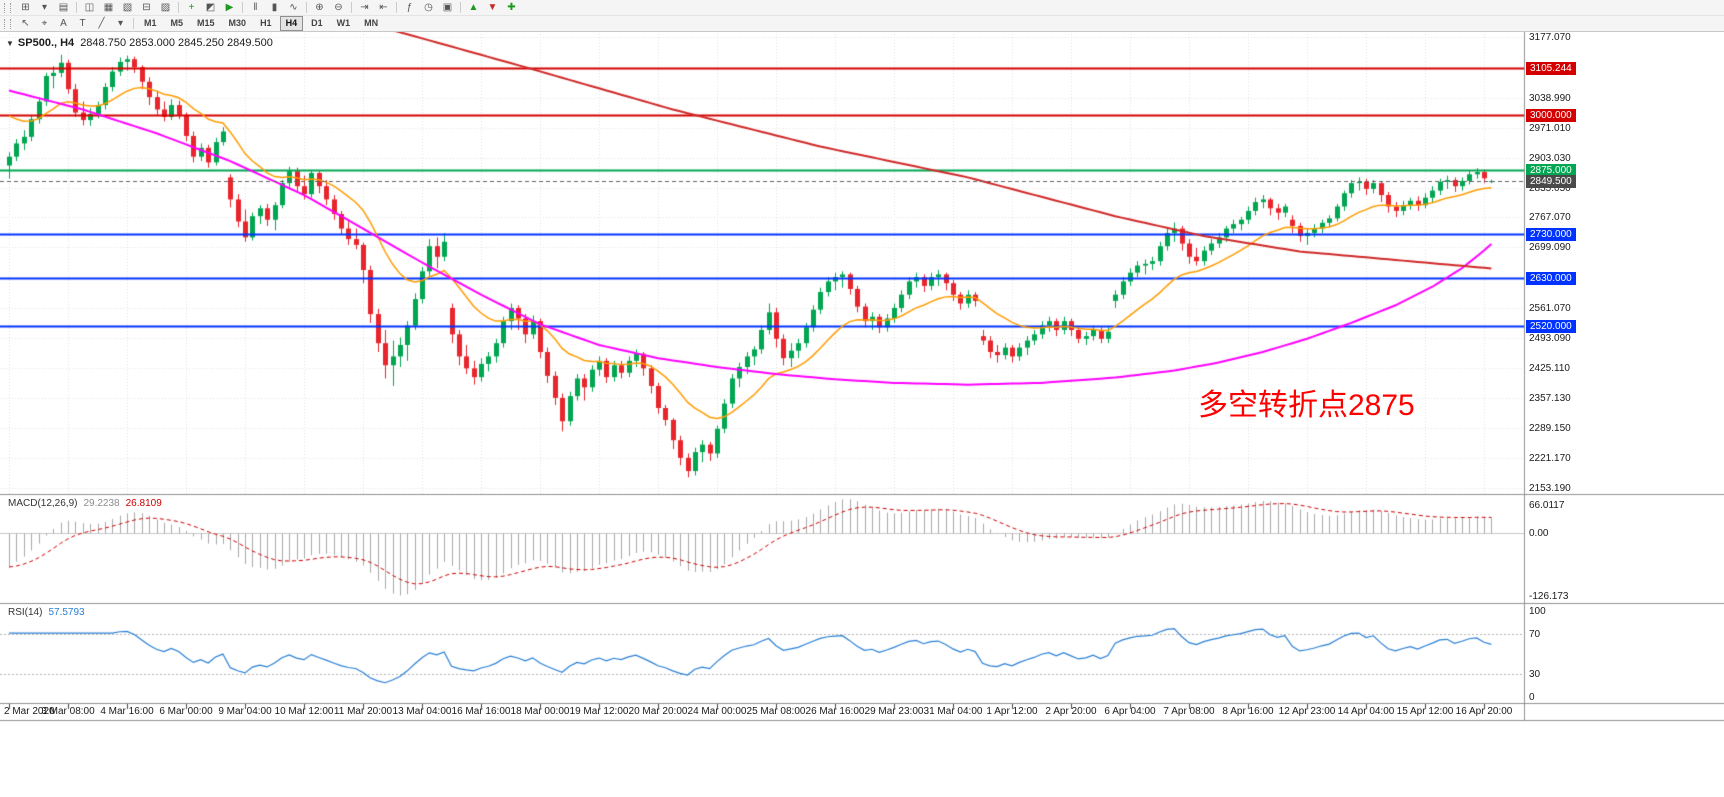  What do you see at coordinates (364, 7) in the screenshot?
I see `auto-scroll-icon: ⇥` at bounding box center [364, 7].